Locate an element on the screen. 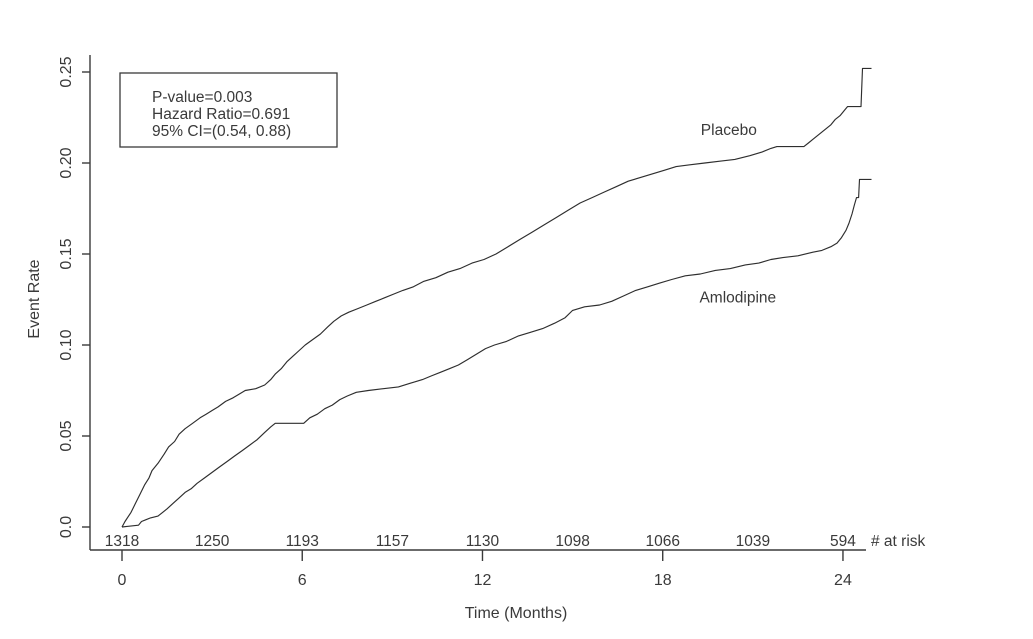 Image resolution: width=1033 pixels, height=639 pixels. stats-line-pvalue: P-value=0.003 is located at coordinates (202, 97).